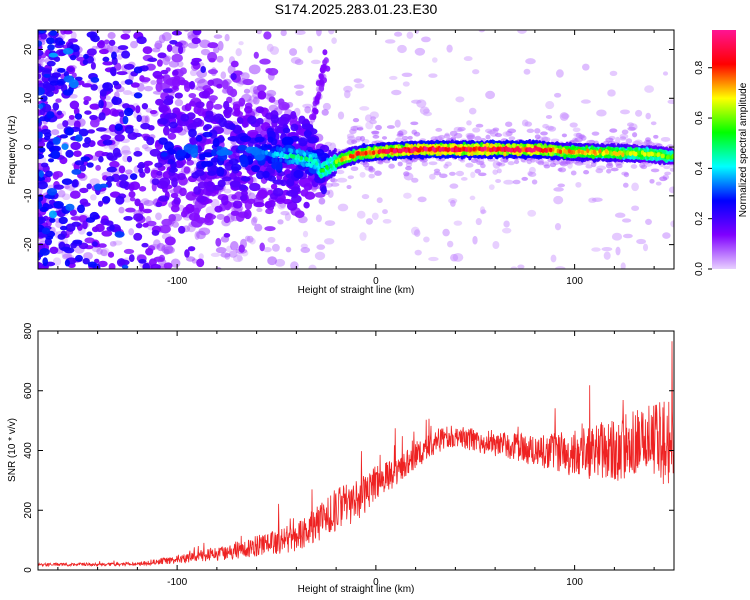 This screenshot has width=750, height=600. I want to click on colorbar-label: Normalized spectral amplitude, so click(743, 149).